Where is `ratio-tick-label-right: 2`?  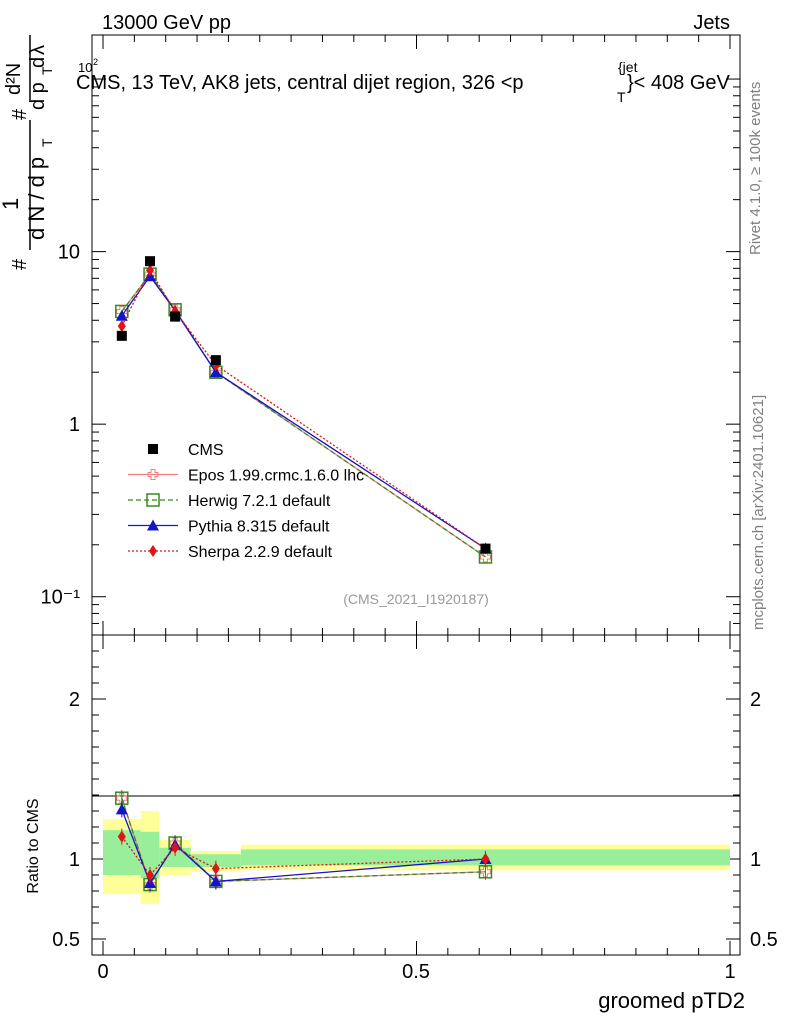 ratio-tick-label-right: 2 is located at coordinates (755, 700).